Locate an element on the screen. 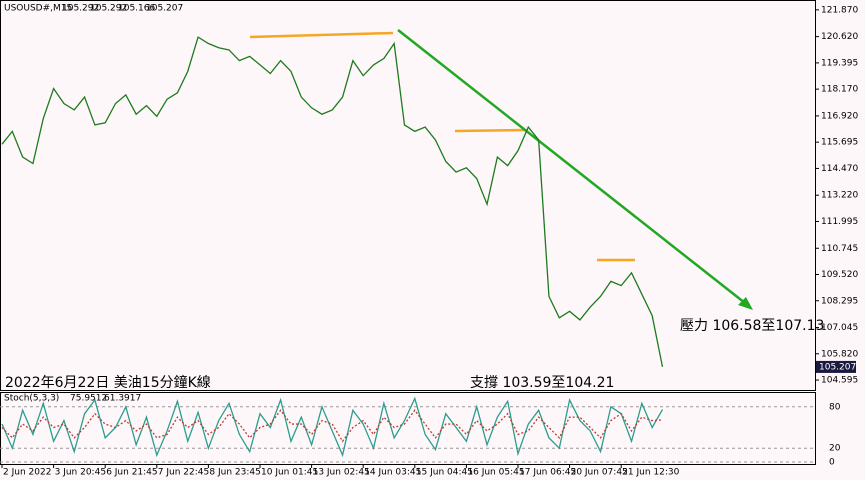 This screenshot has height=480, width=865. x-tick-label: 7 Jun 22:45 is located at coordinates (183, 473).